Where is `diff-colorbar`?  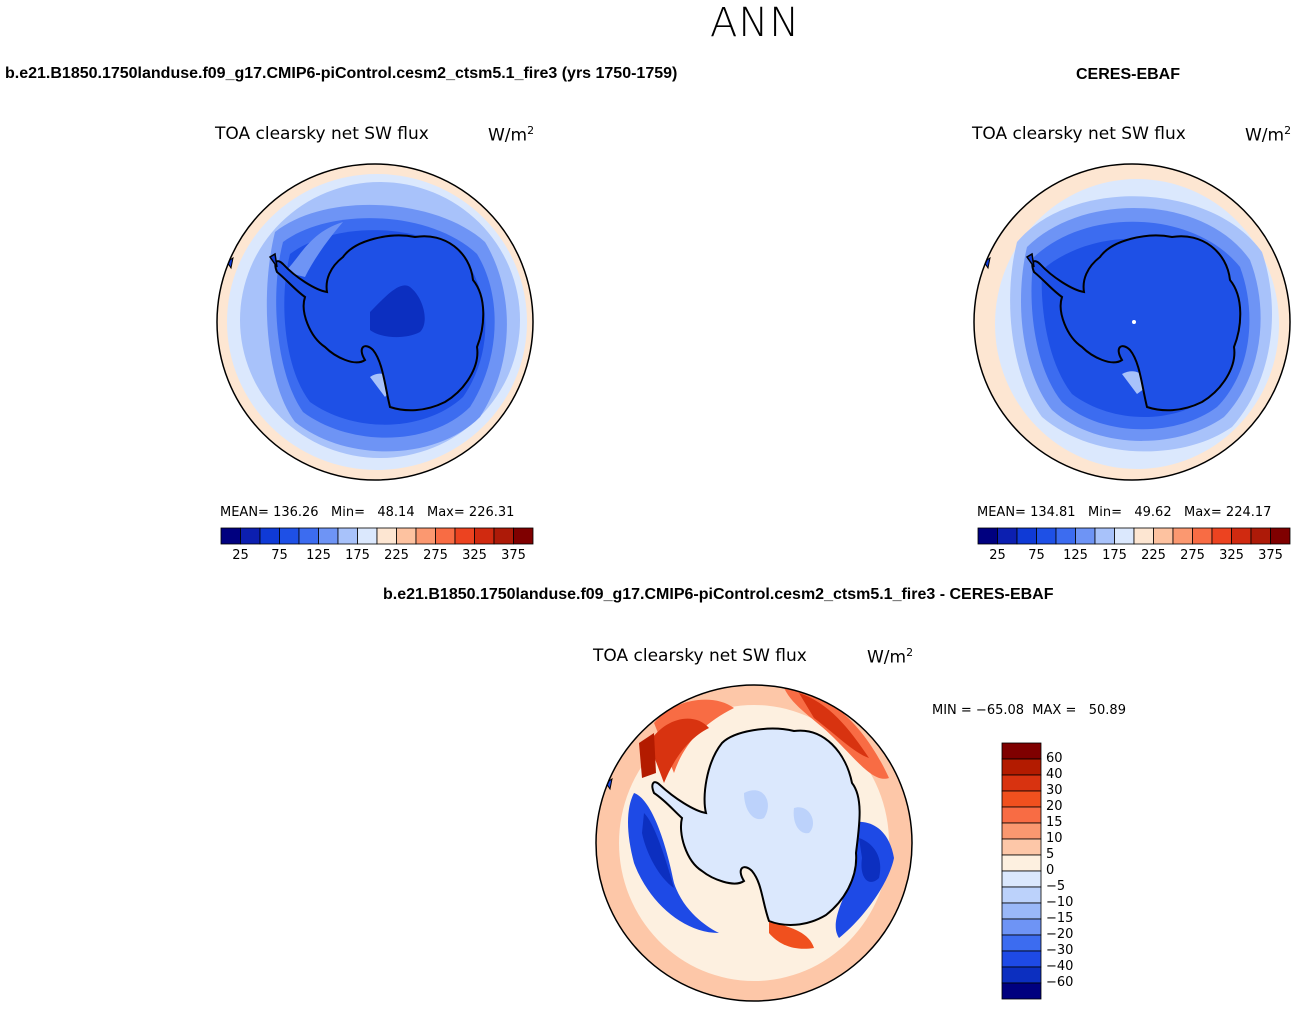
diff-colorbar is located at coordinates (1021, 871).